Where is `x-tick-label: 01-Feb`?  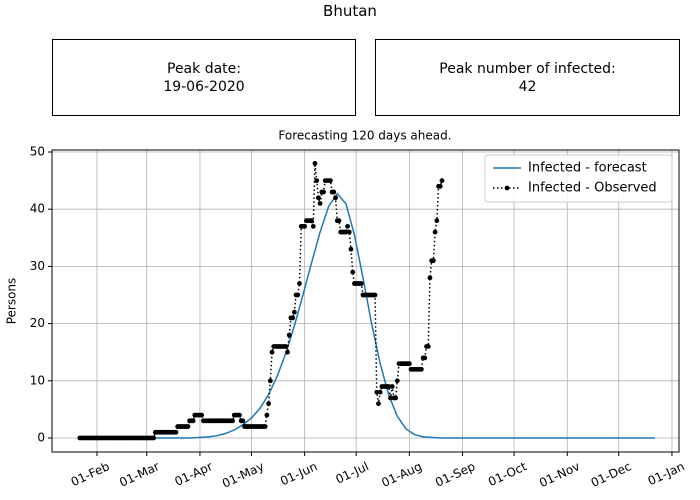 x-tick-label: 01-Feb is located at coordinates (90, 474).